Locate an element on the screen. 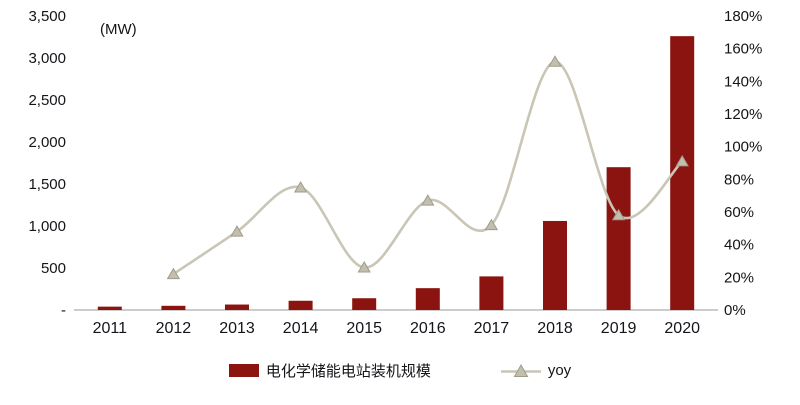 The height and width of the screenshot is (405, 800). bar-2013 is located at coordinates (237, 307).